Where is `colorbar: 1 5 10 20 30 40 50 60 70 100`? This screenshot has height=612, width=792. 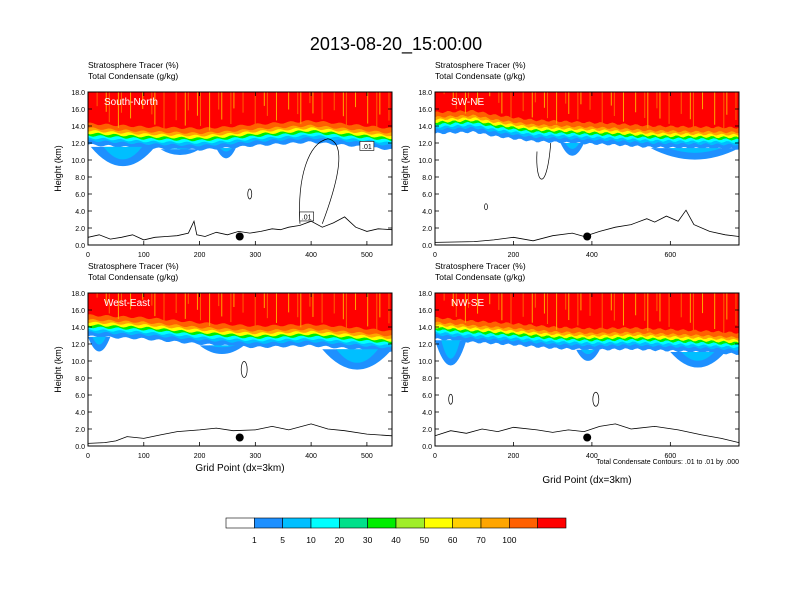 colorbar: 1 5 10 20 30 40 50 60 70 100 is located at coordinates (396, 531).